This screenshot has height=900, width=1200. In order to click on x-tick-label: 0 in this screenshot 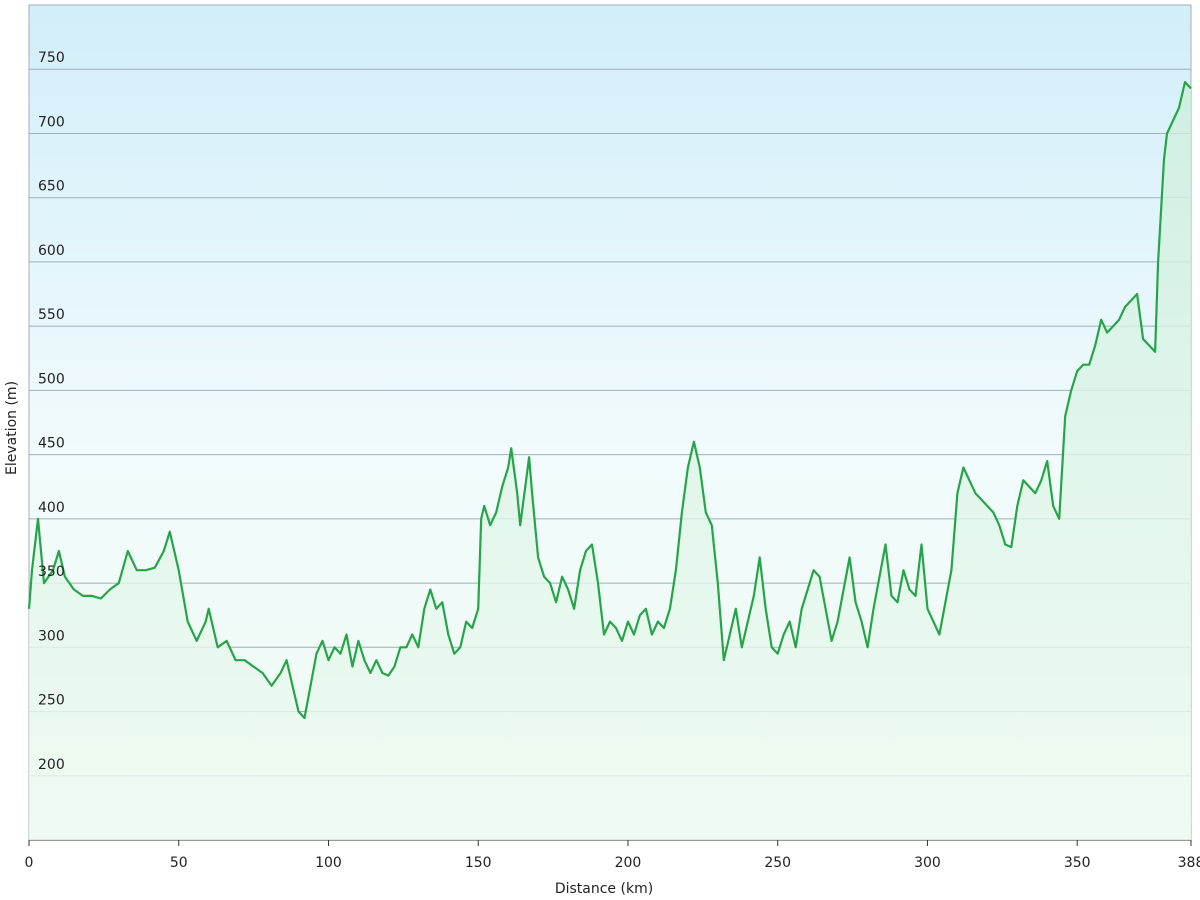, I will do `click(29, 863)`.